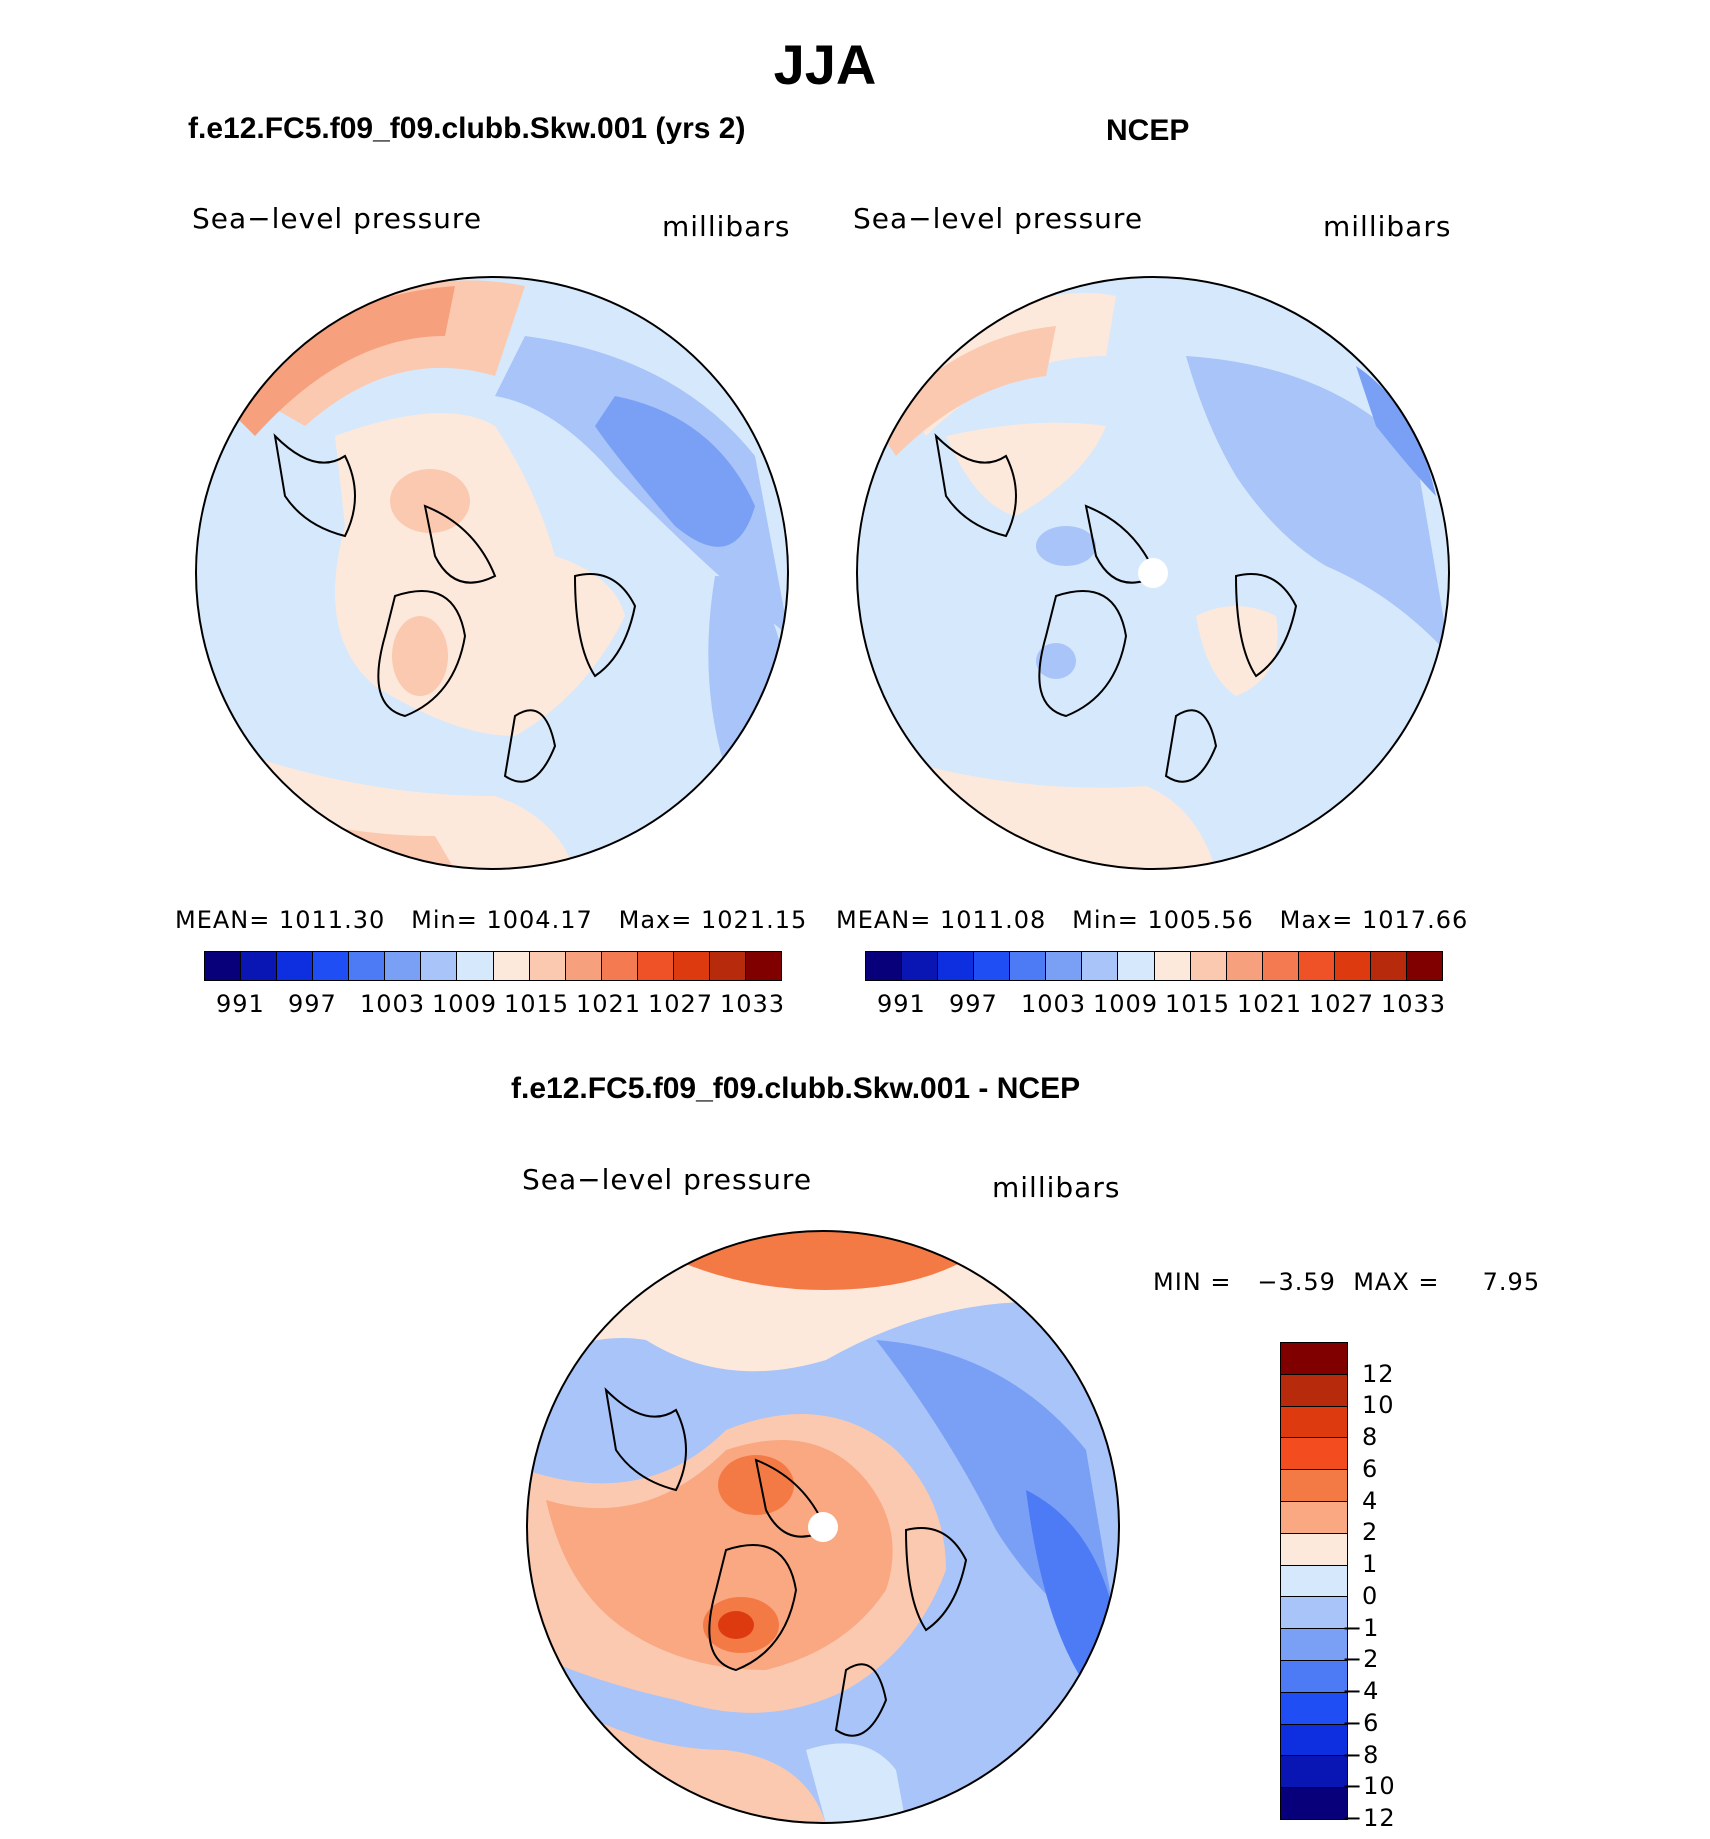 The width and height of the screenshot is (1710, 1839). Describe the element at coordinates (1026, 469) in the screenshot. I see `obs-canada-high` at that location.